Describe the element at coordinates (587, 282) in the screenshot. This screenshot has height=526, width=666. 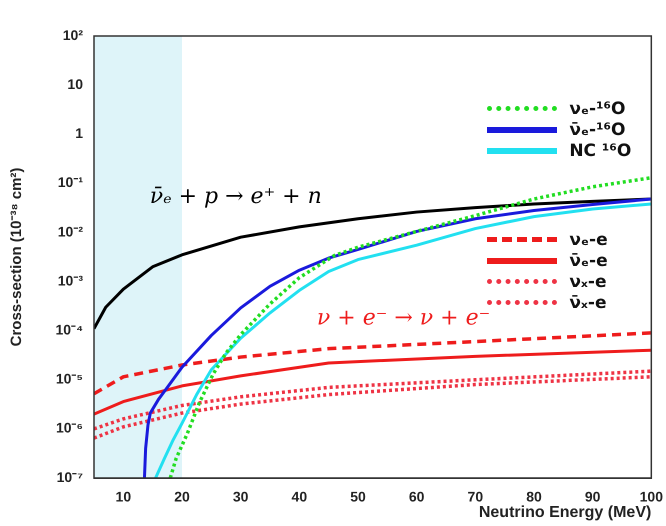
I see `legend-label: νₓ-e` at that location.